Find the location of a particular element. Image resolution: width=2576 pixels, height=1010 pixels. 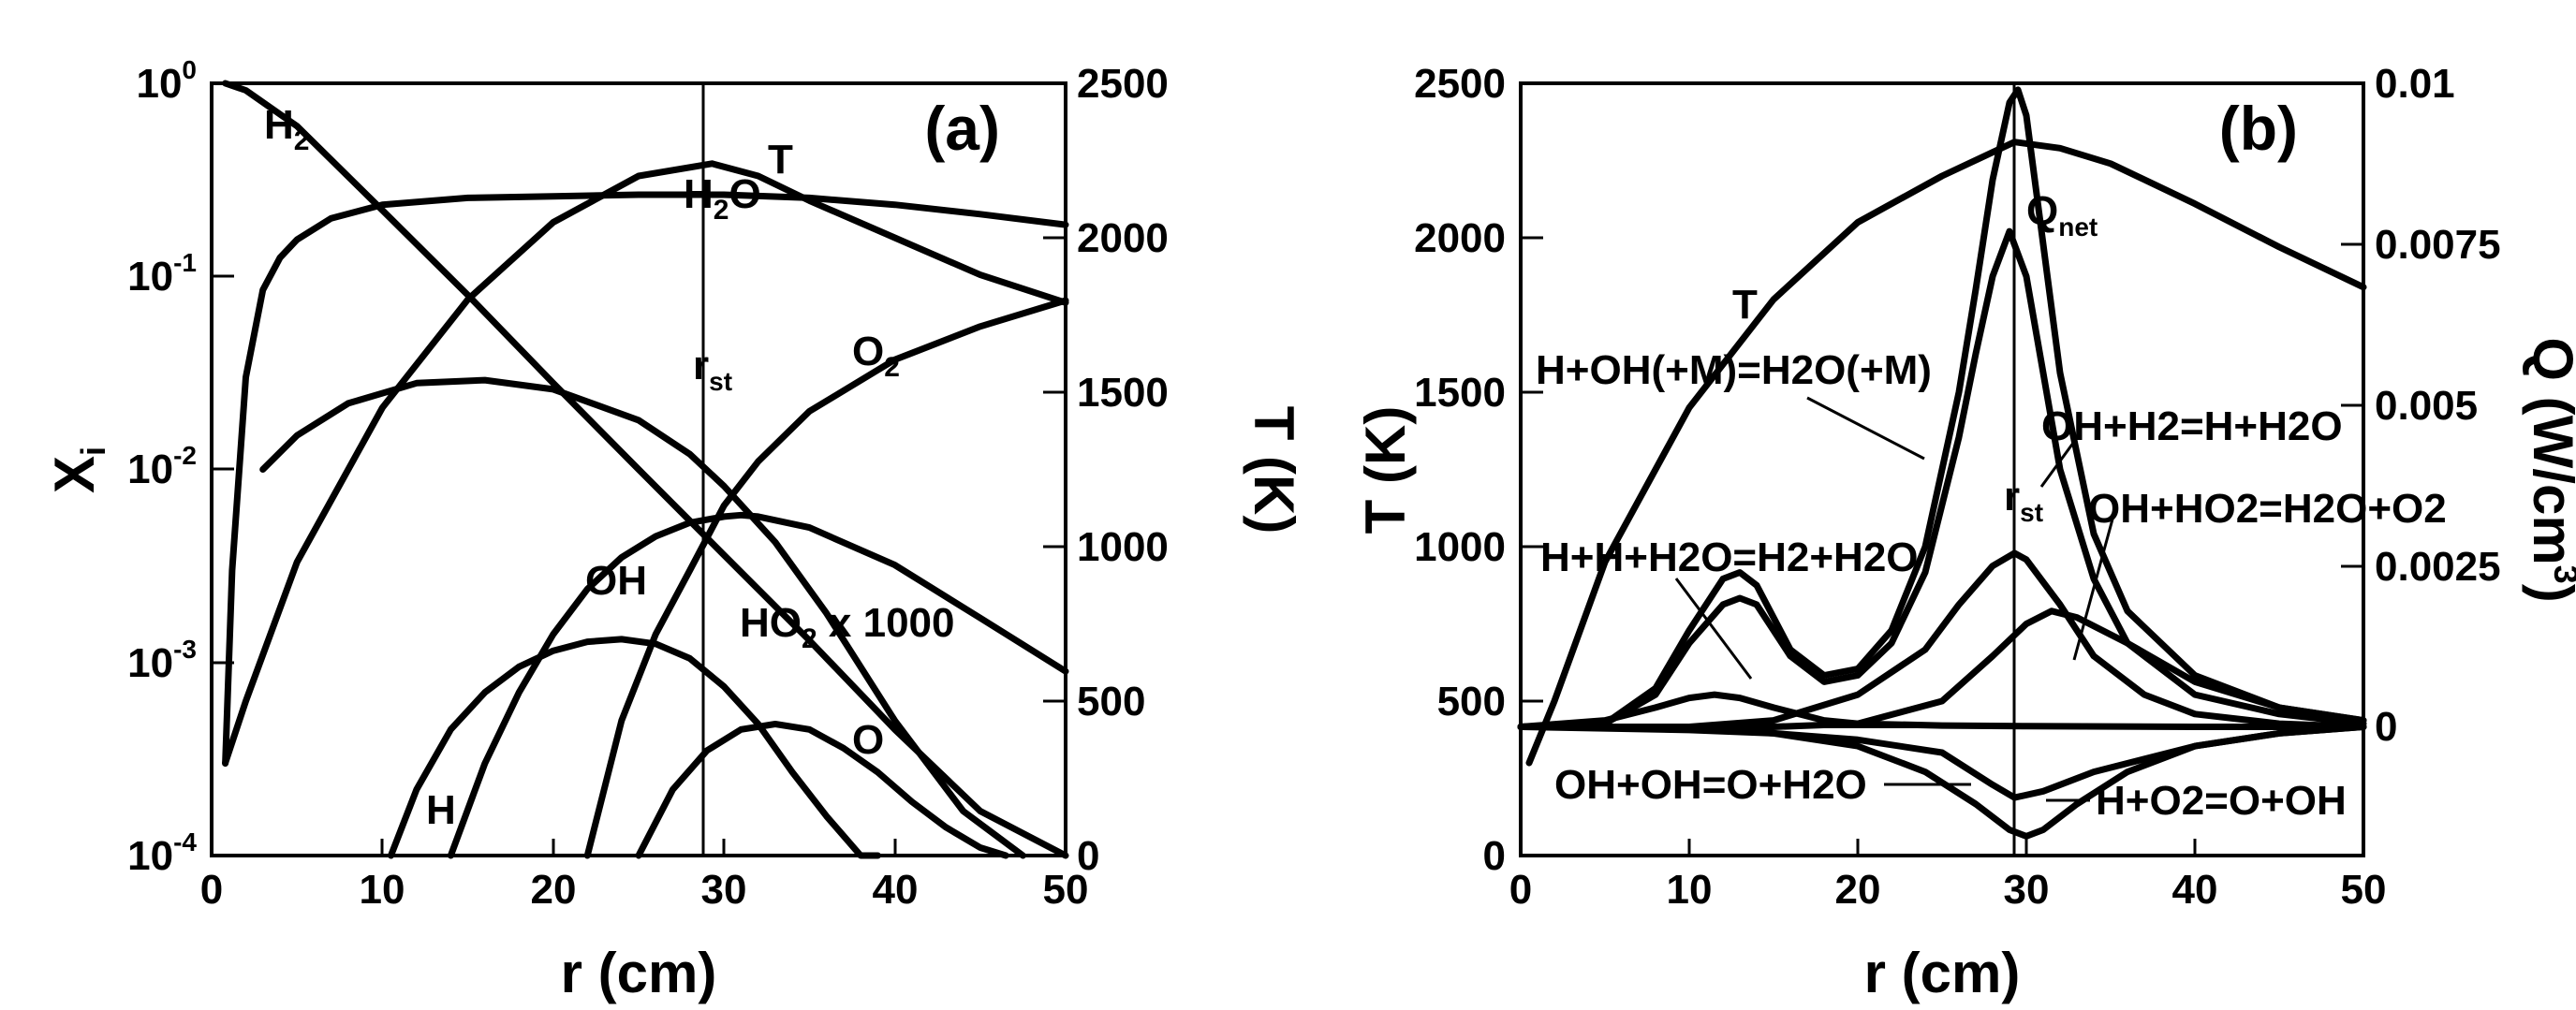

panel-a-y-tick-label: 10⁻² is located at coordinates (162, 467).